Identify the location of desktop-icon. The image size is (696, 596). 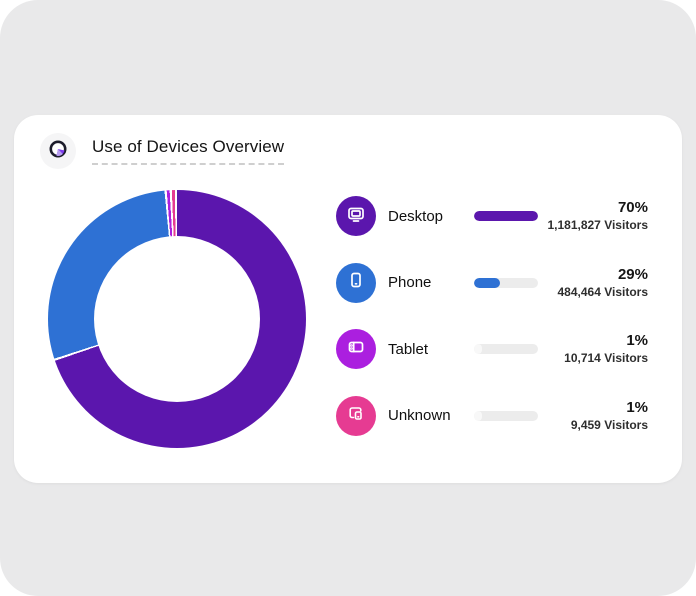
(356, 216).